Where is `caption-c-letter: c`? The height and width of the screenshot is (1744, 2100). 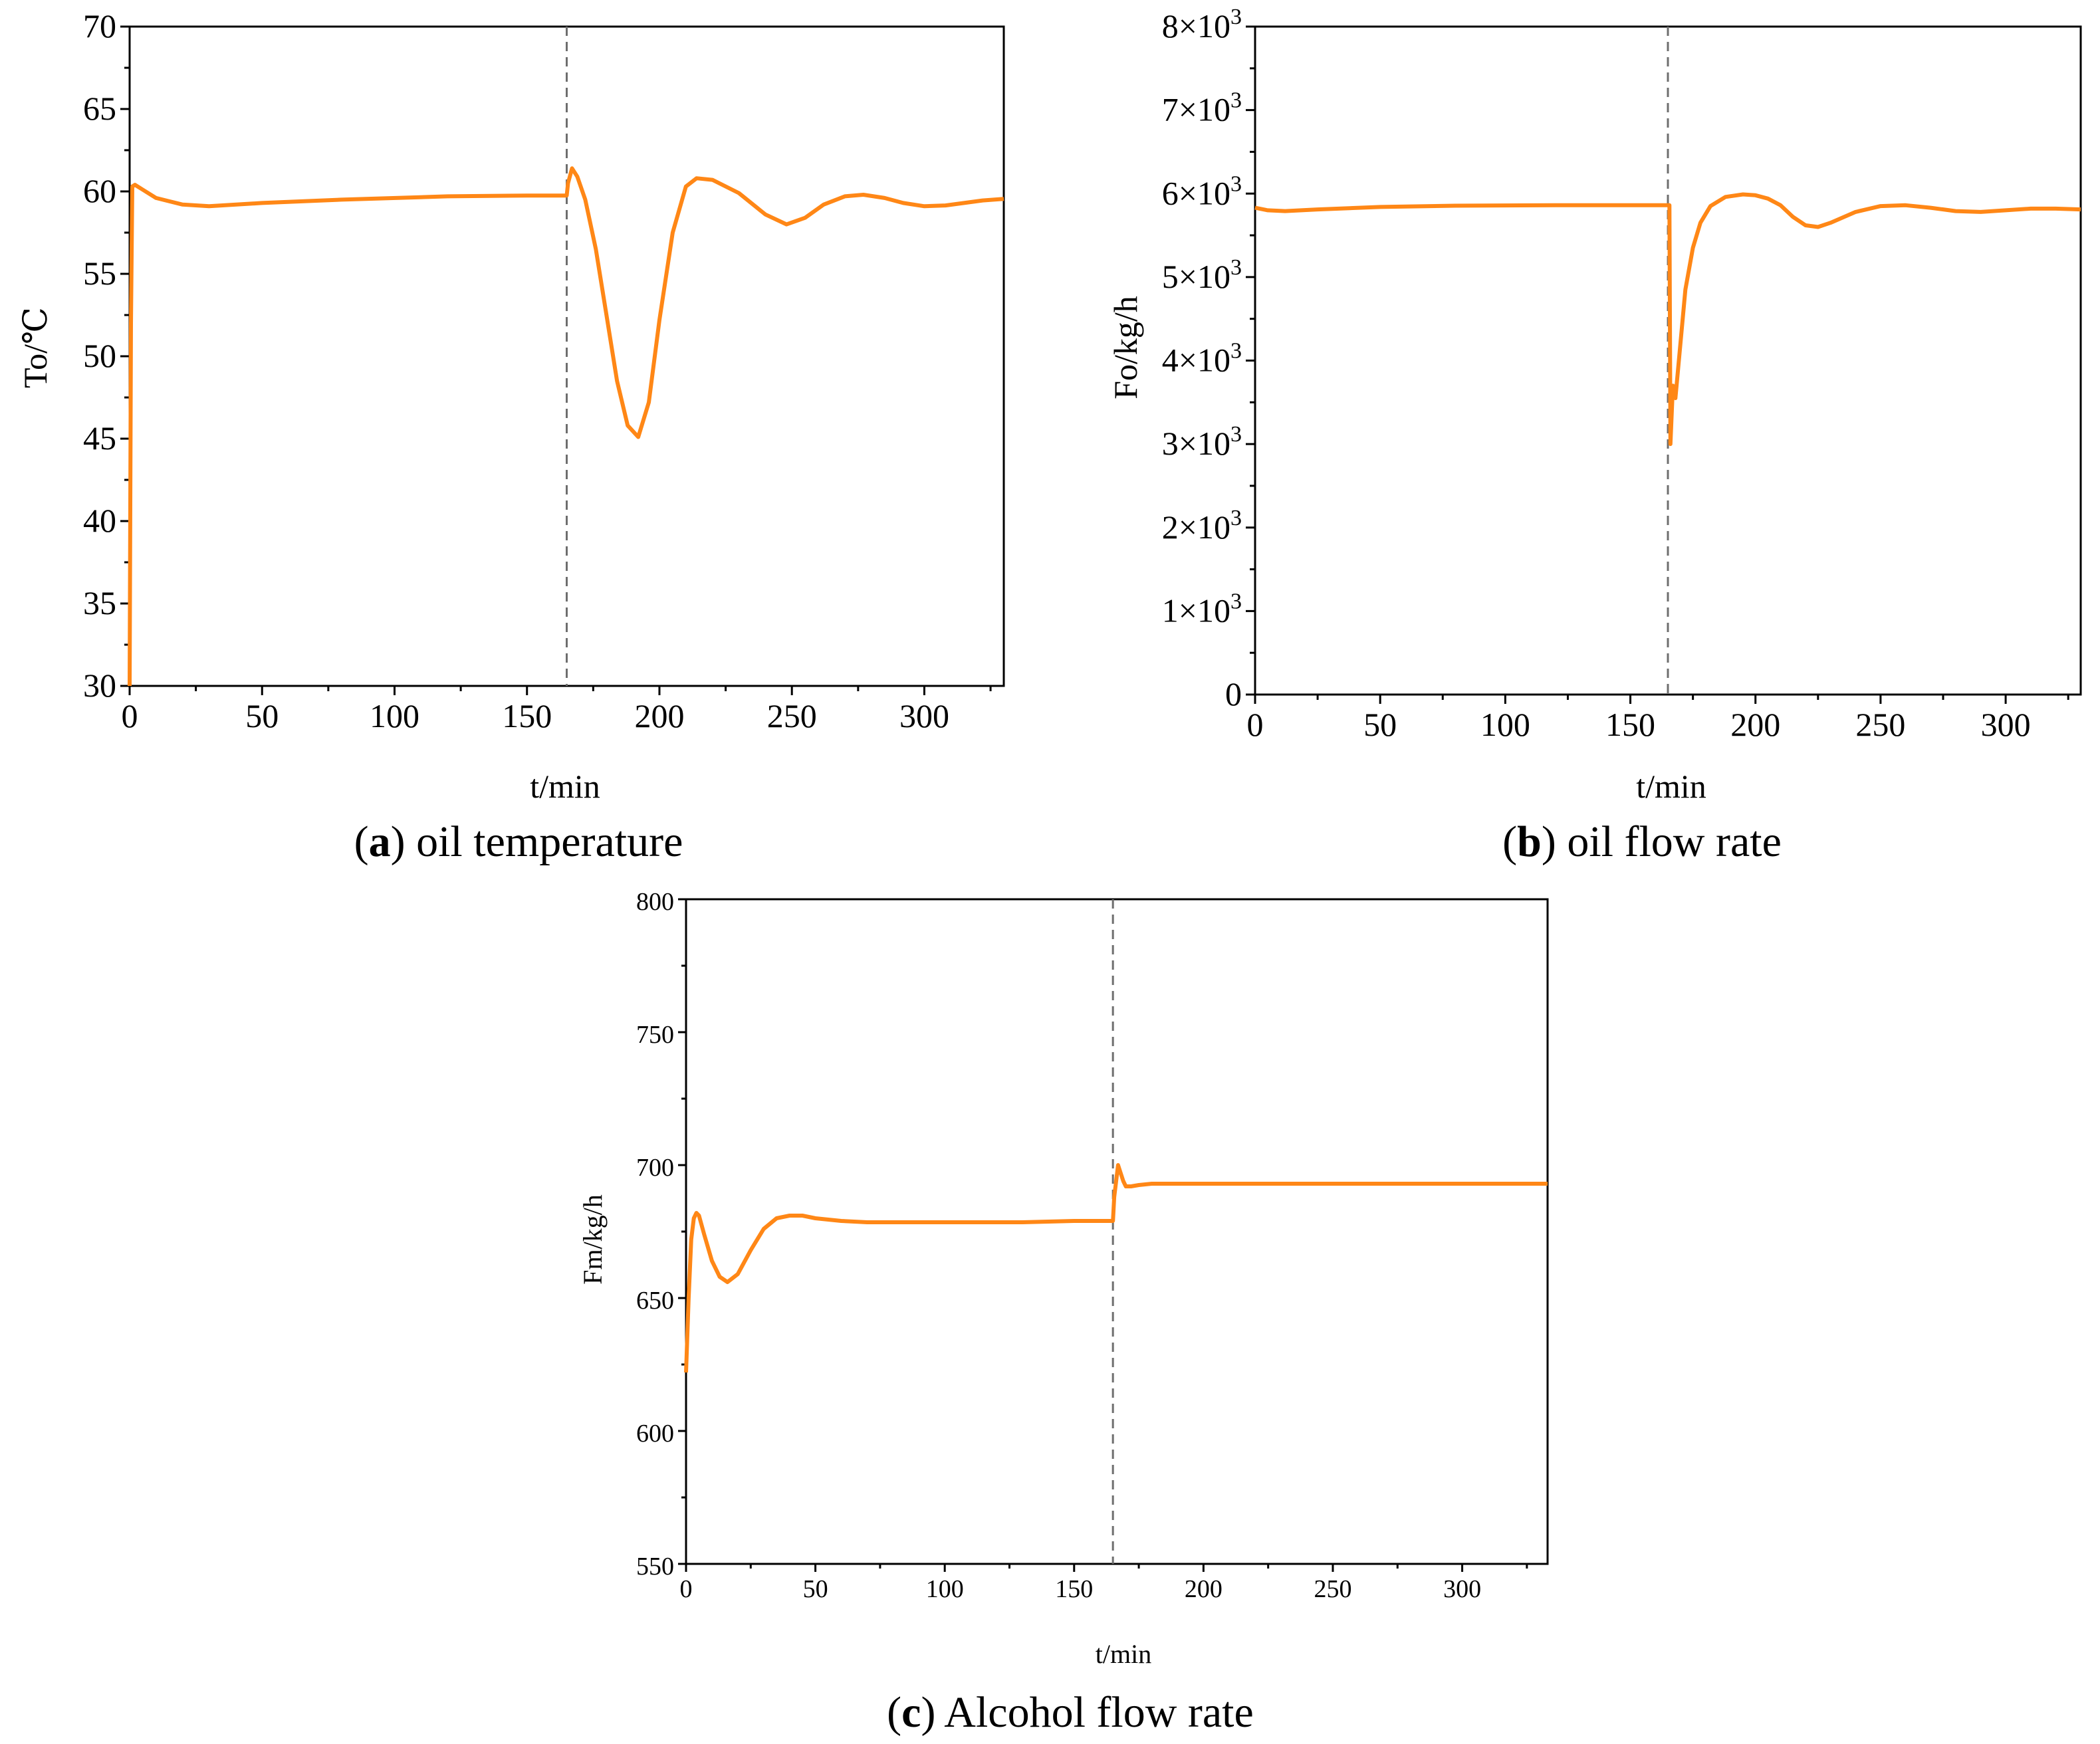
caption-c-letter: c is located at coordinates (911, 1713).